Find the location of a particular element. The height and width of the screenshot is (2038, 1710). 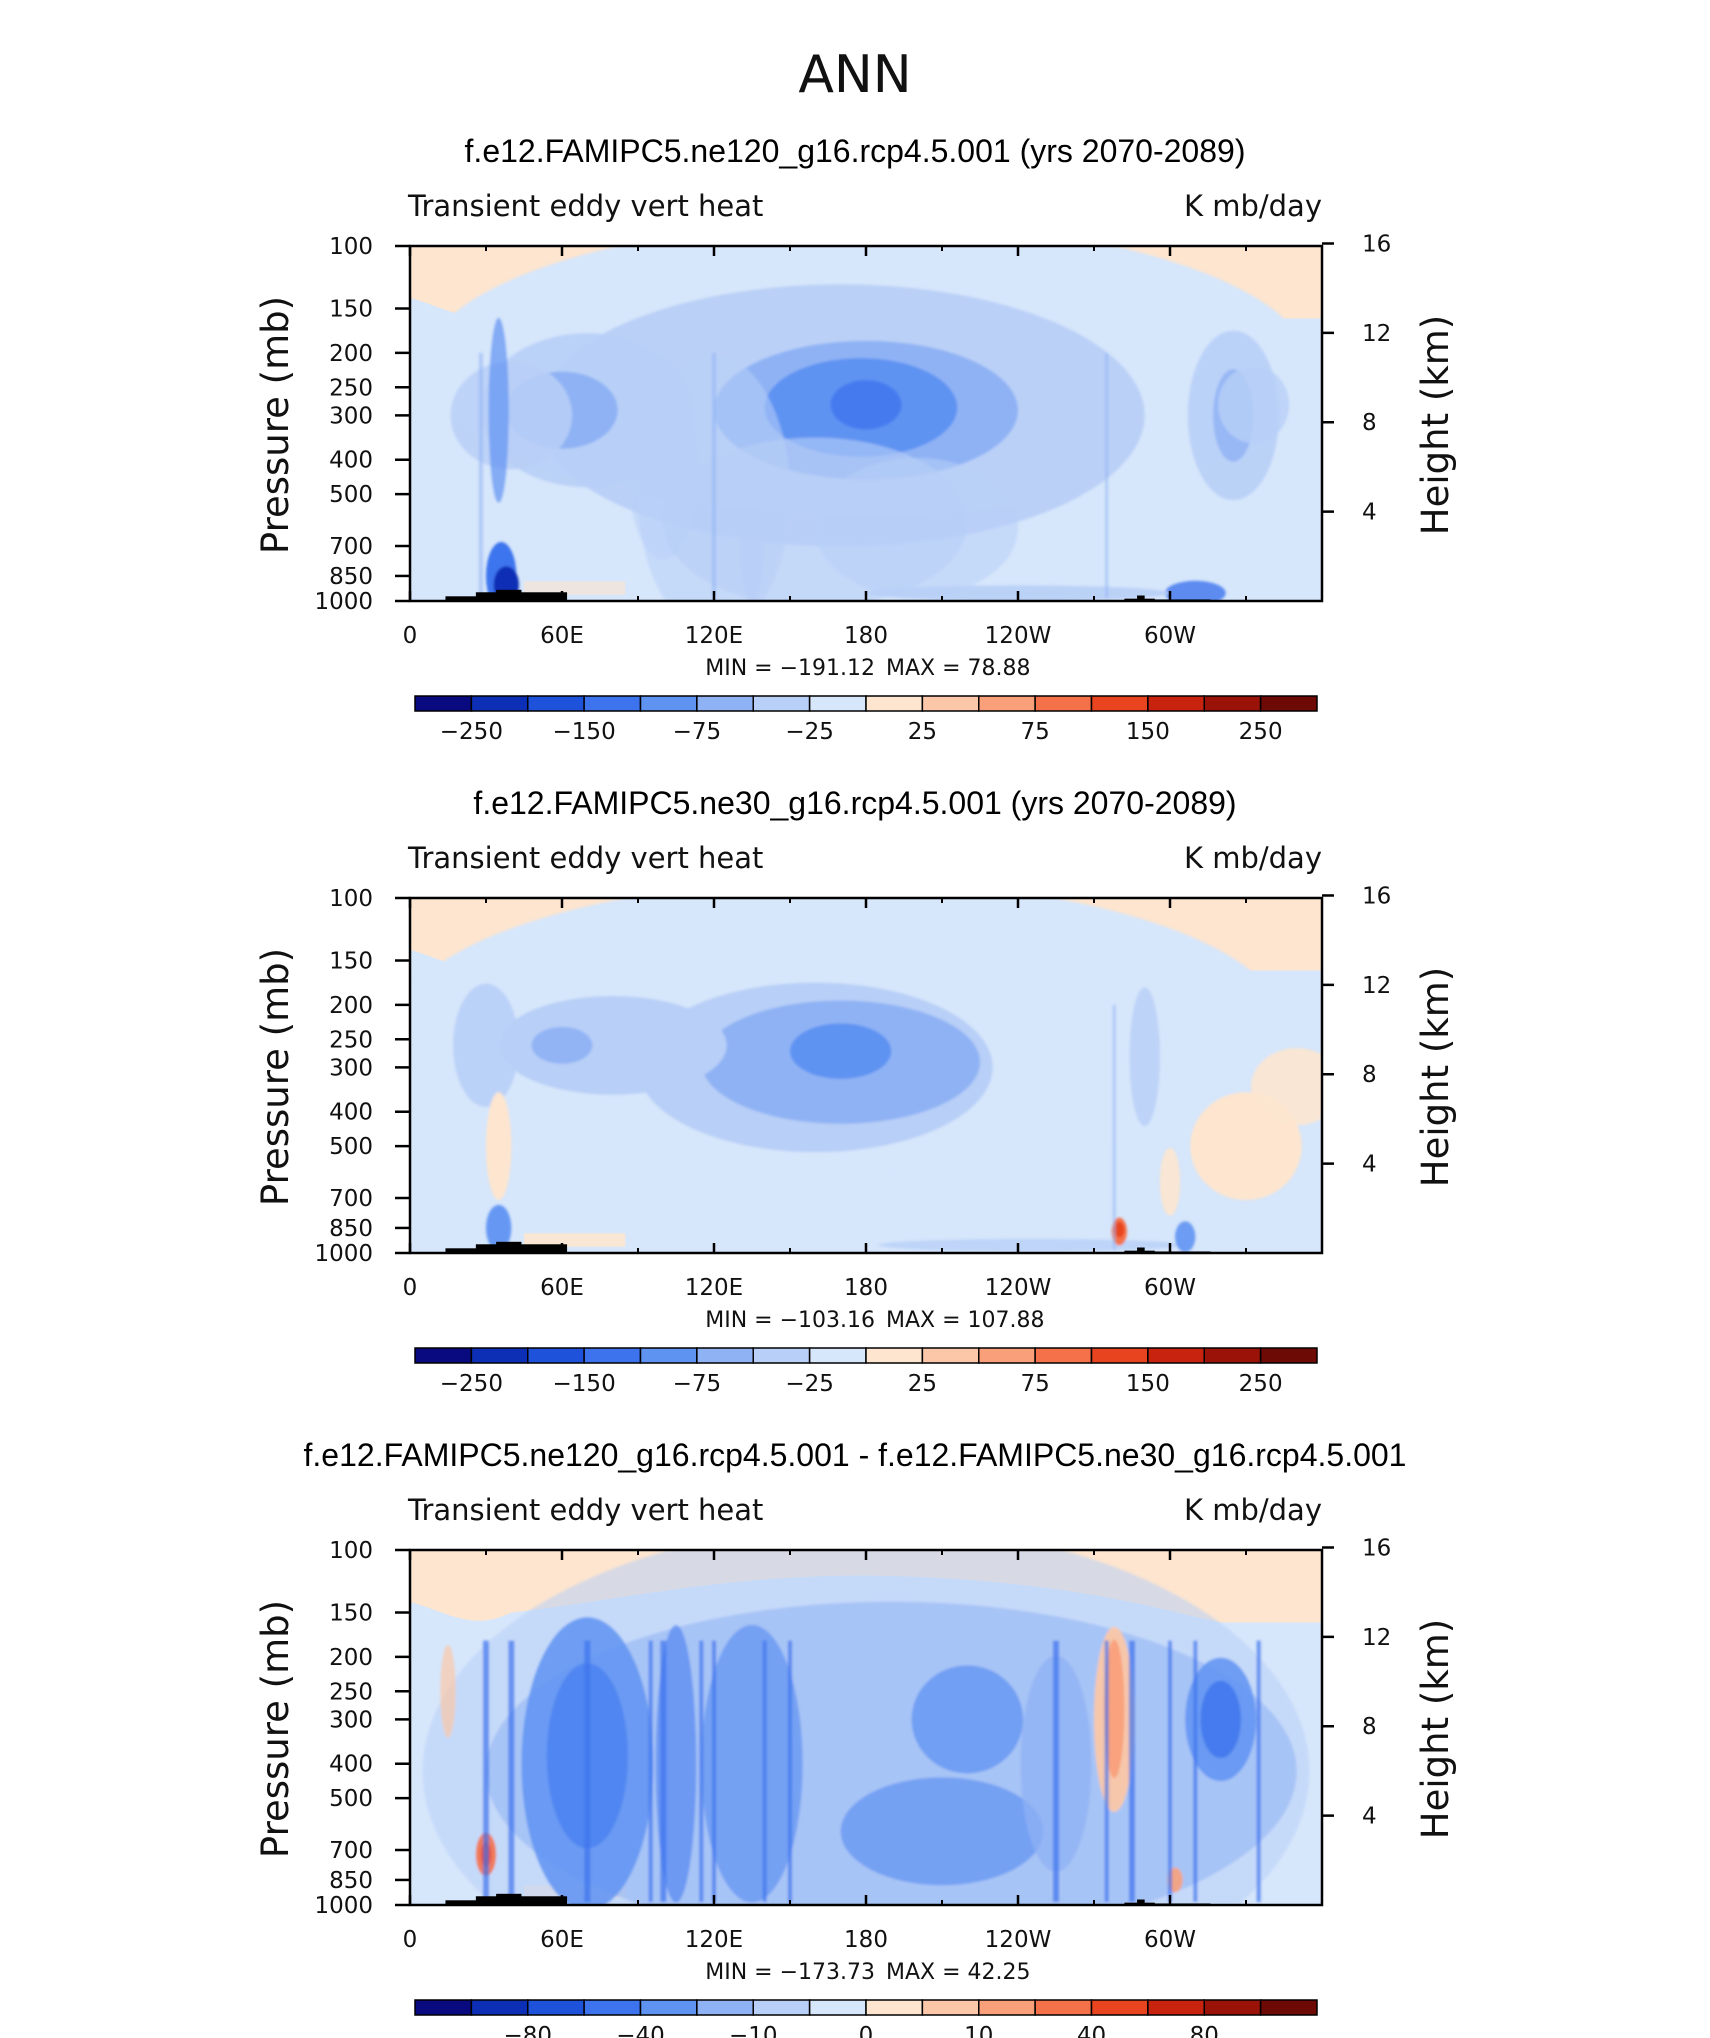

panel-2-max-label: MAX = 107.88 is located at coordinates (965, 1320).